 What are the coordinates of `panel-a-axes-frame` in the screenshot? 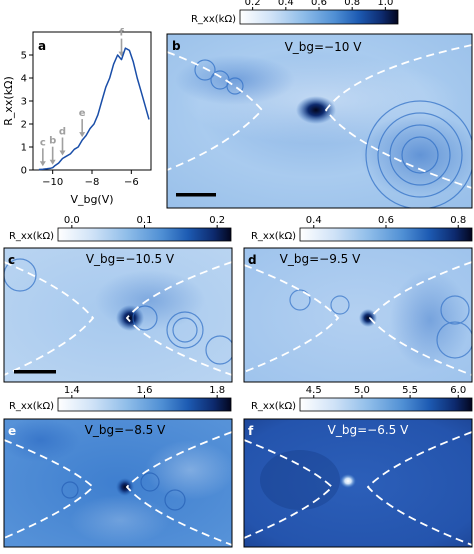 It's located at (92, 101).